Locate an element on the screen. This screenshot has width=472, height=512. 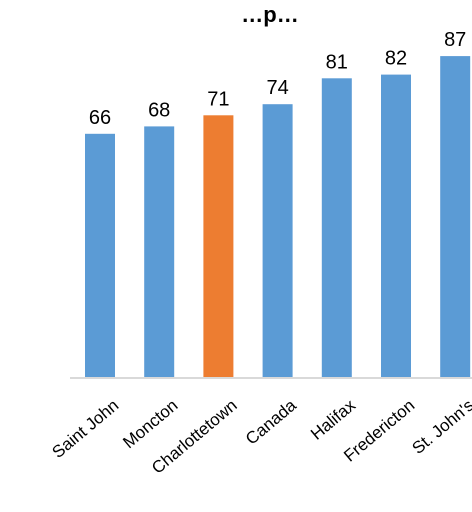
bar-moncton is located at coordinates (159, 252).